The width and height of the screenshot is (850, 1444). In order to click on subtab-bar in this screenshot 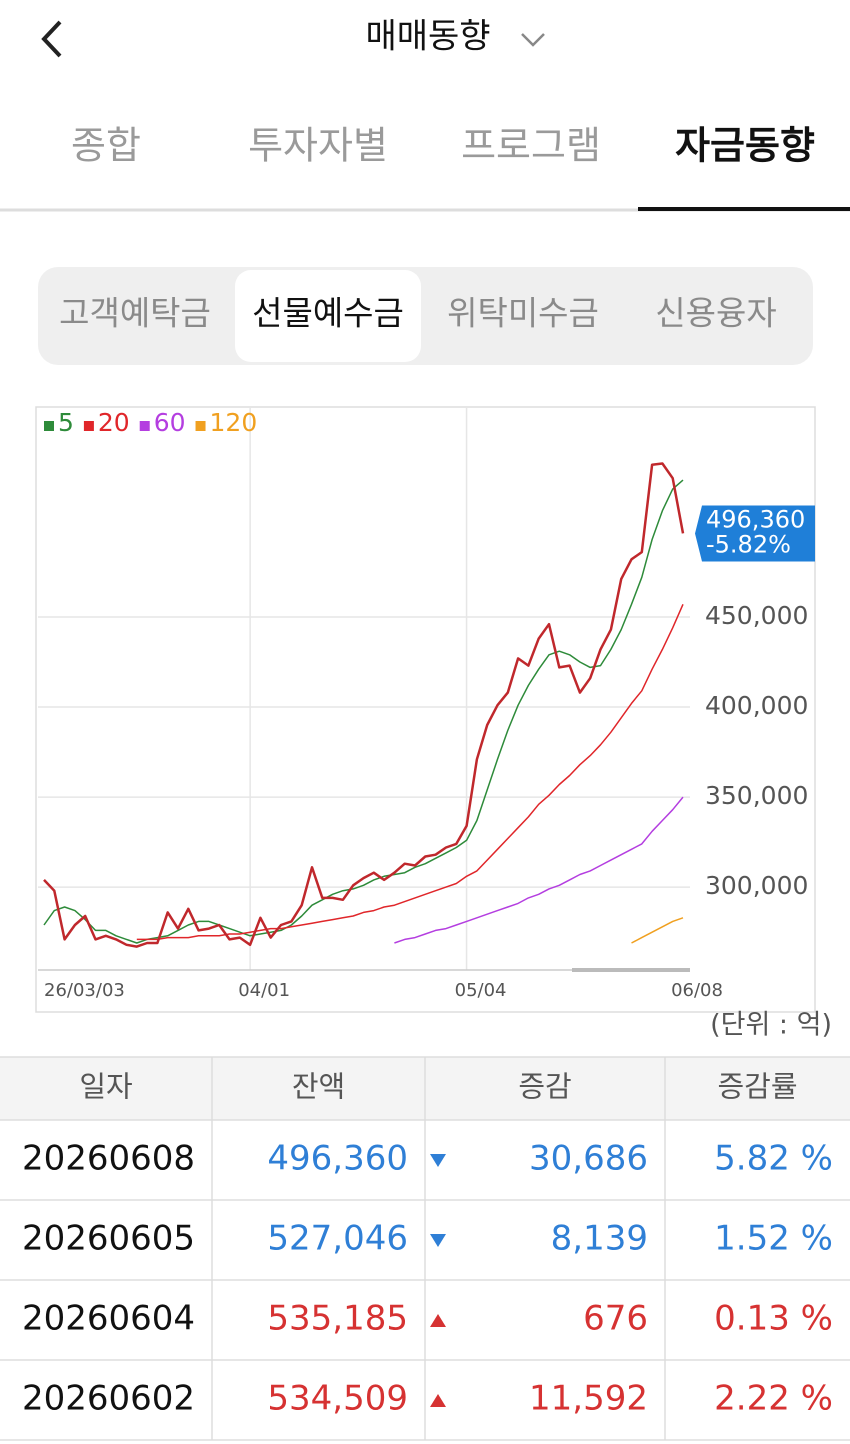, I will do `click(425, 316)`.